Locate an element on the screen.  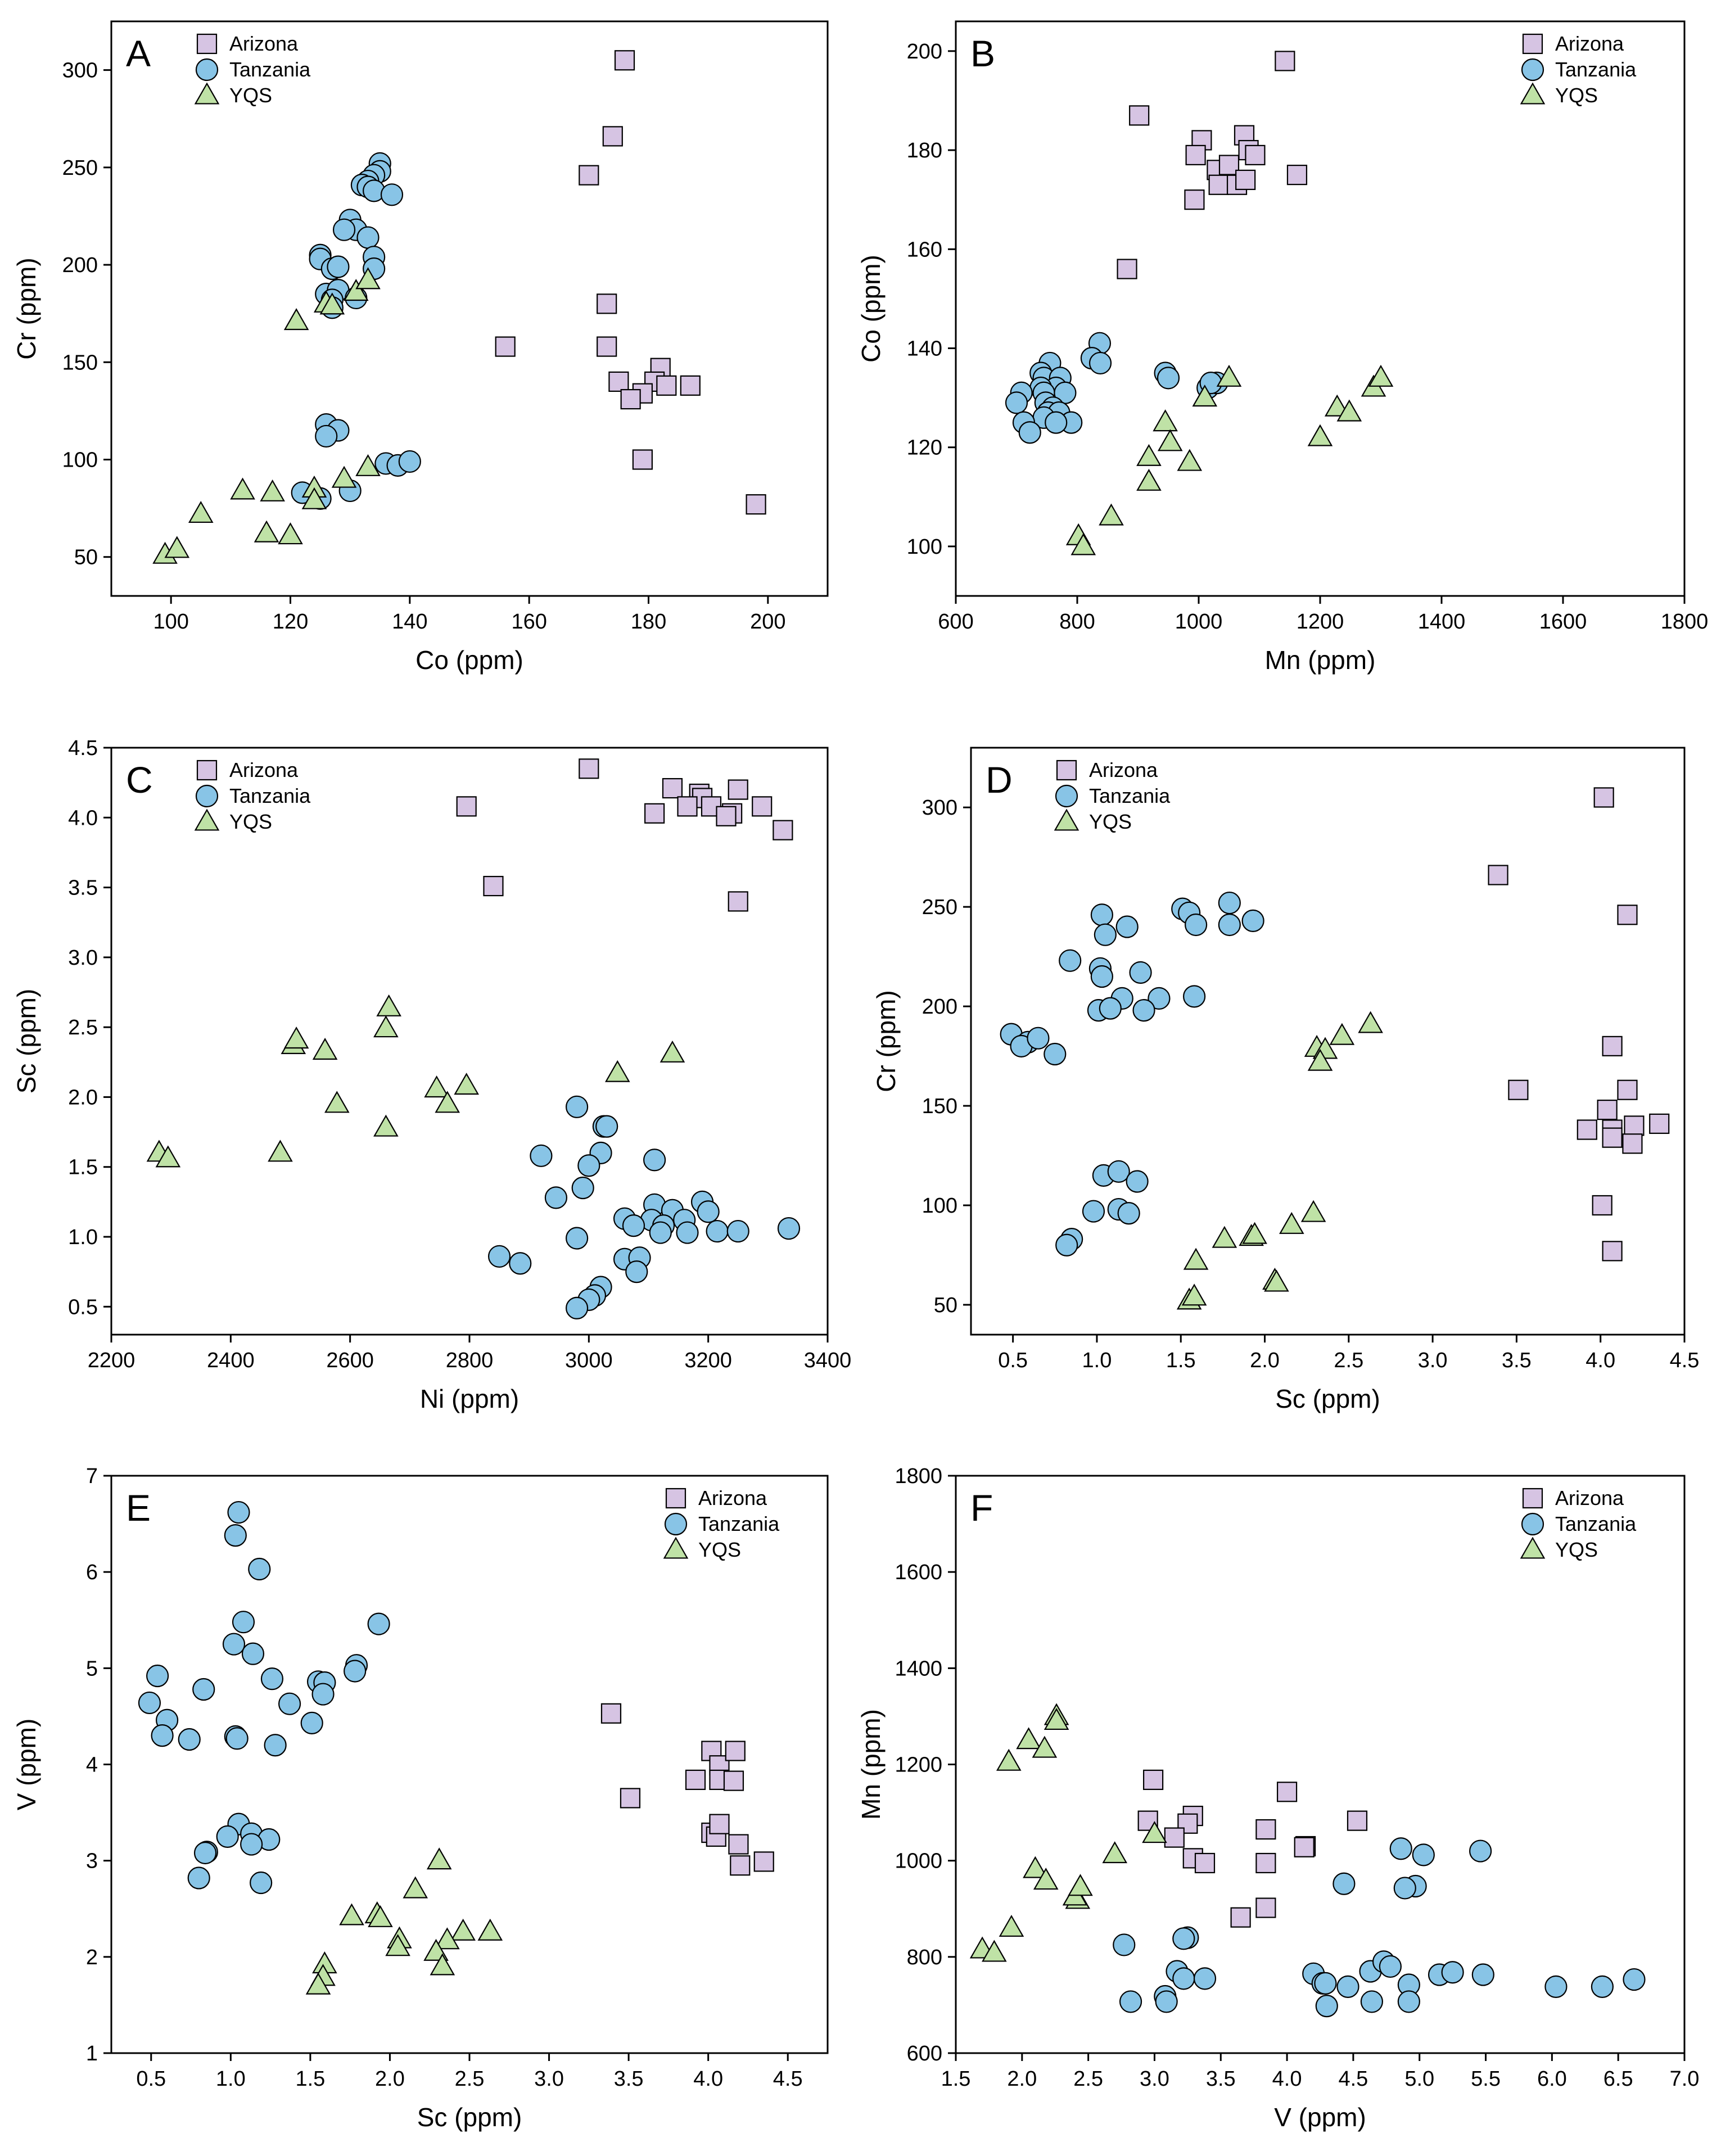
x-tick-label: 5.5 is located at coordinates (1486, 2079).